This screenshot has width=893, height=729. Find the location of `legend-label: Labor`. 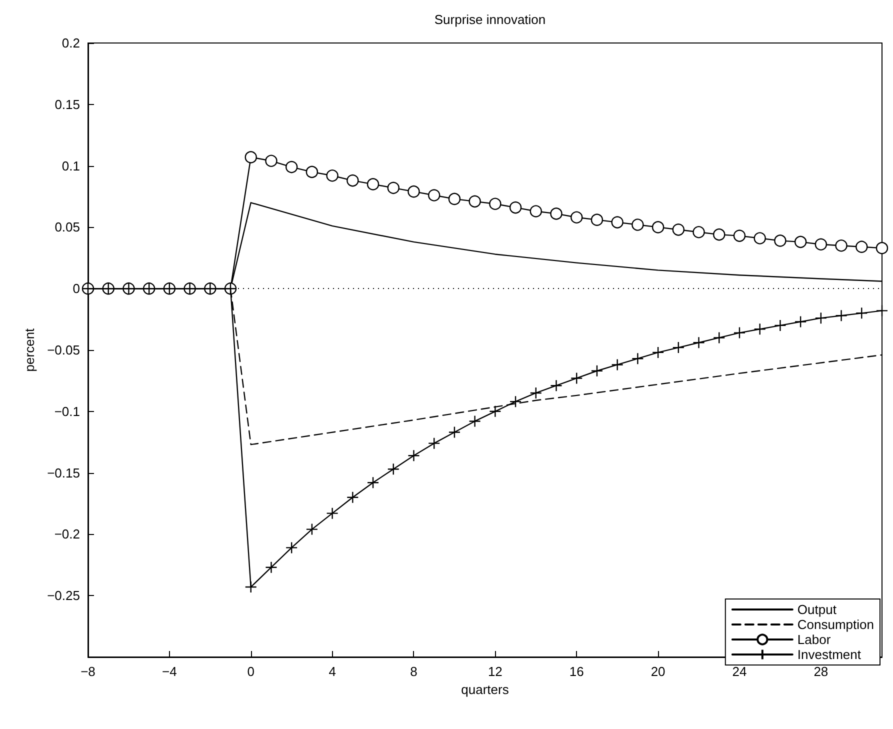

legend-label: Labor is located at coordinates (814, 639).